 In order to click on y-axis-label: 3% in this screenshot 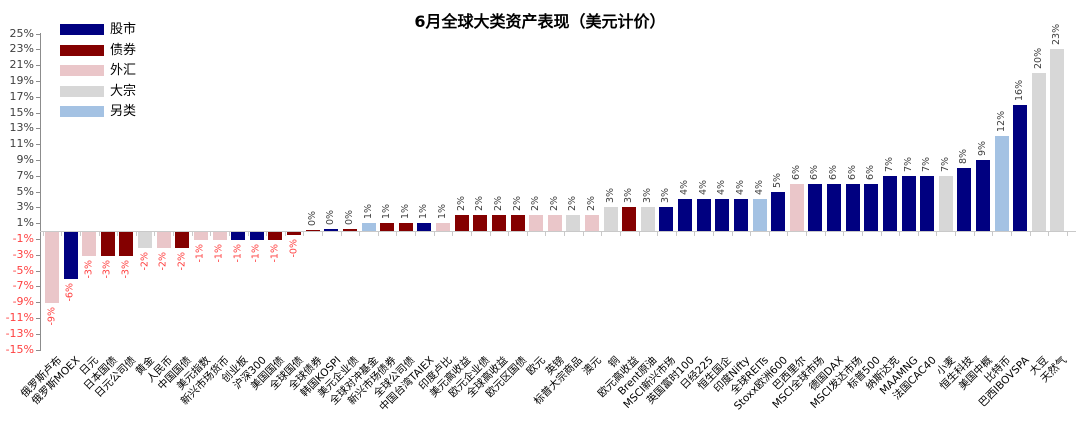, I will do `click(25, 207)`.